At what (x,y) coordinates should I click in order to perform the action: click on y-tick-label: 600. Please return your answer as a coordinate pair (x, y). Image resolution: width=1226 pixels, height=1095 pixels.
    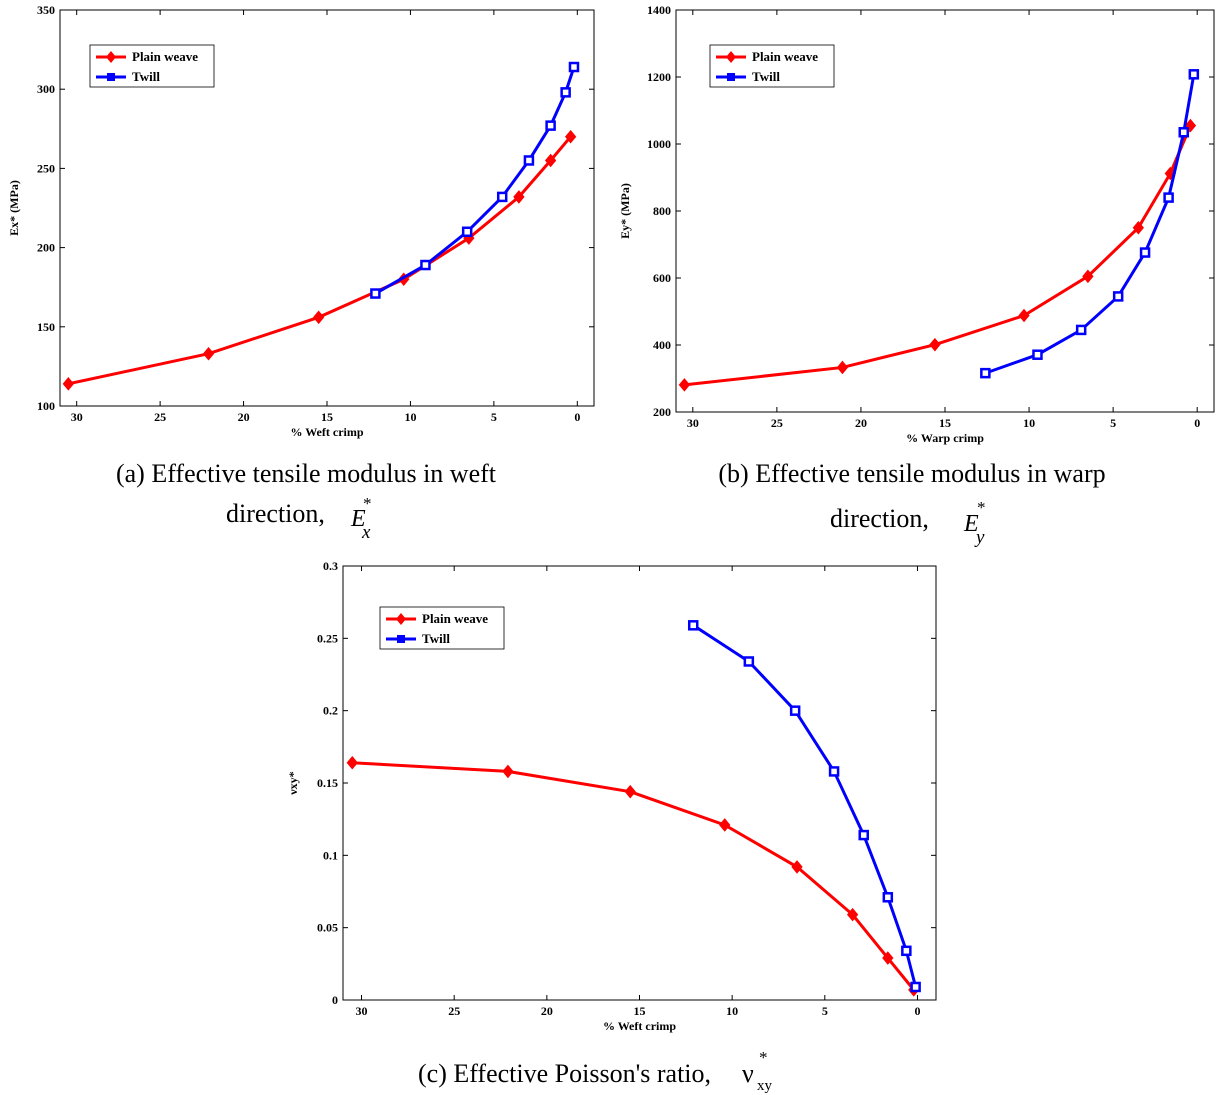
    Looking at the image, I should click on (662, 278).